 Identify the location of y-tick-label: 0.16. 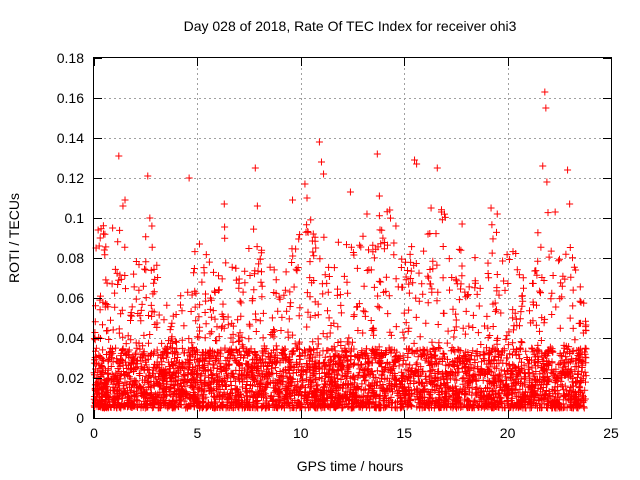
(70, 98).